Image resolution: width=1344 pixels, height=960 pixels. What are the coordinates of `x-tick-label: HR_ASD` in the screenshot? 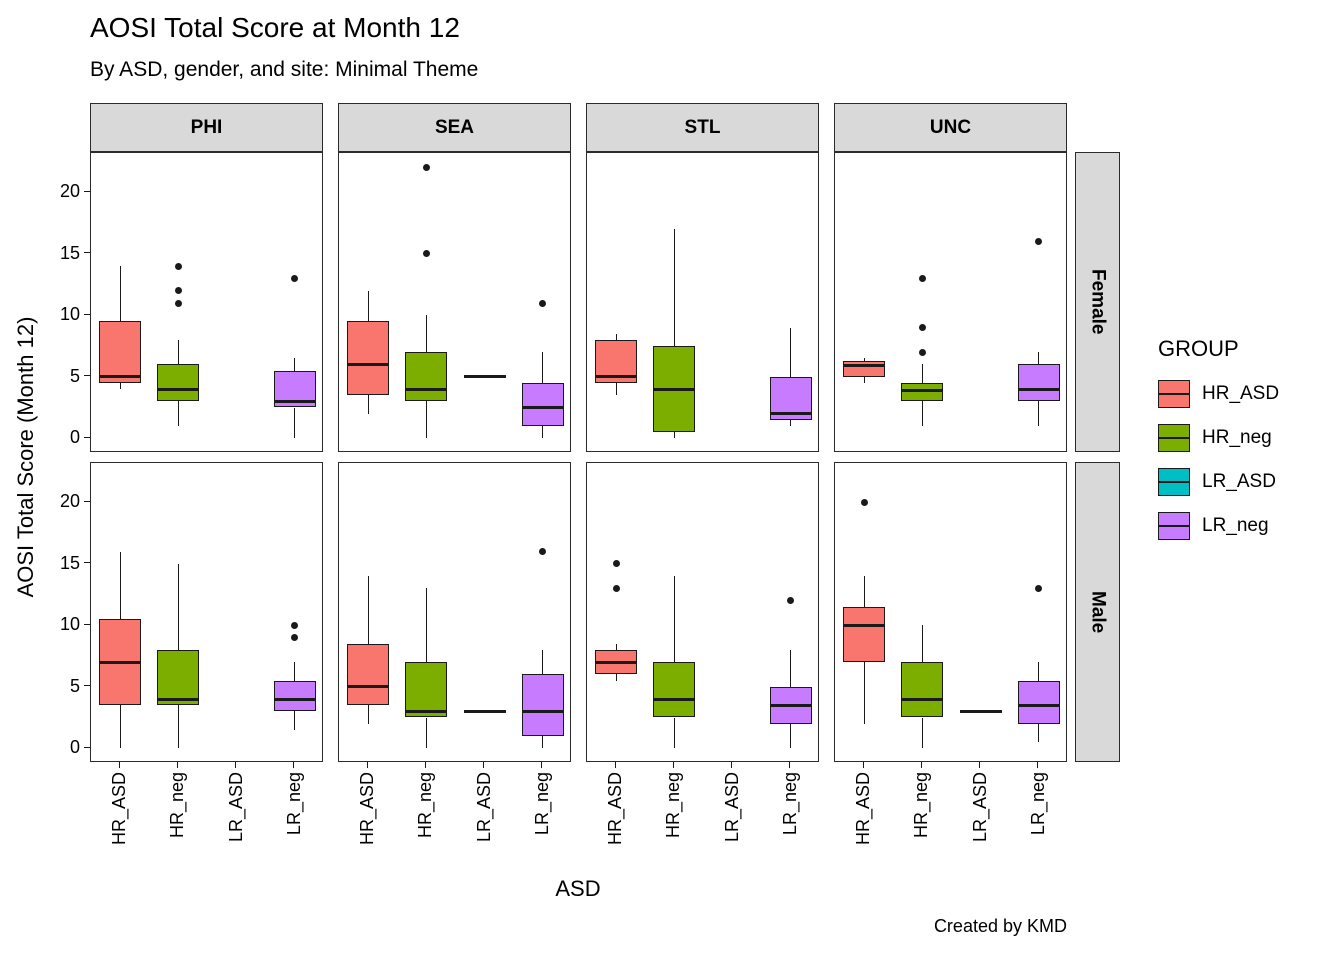 It's located at (863, 809).